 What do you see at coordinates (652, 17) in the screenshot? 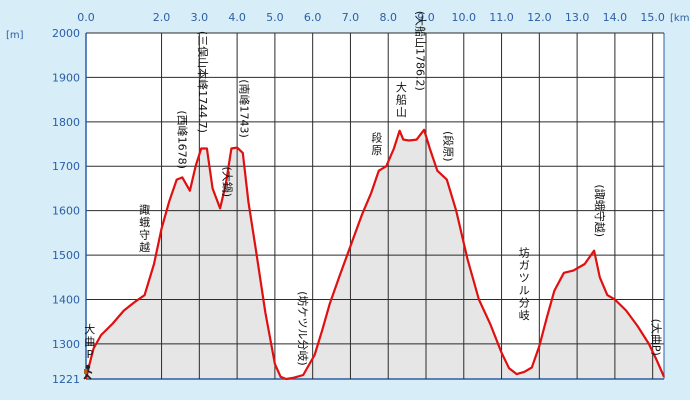
I see `x-tick-label: 15.0` at bounding box center [652, 17].